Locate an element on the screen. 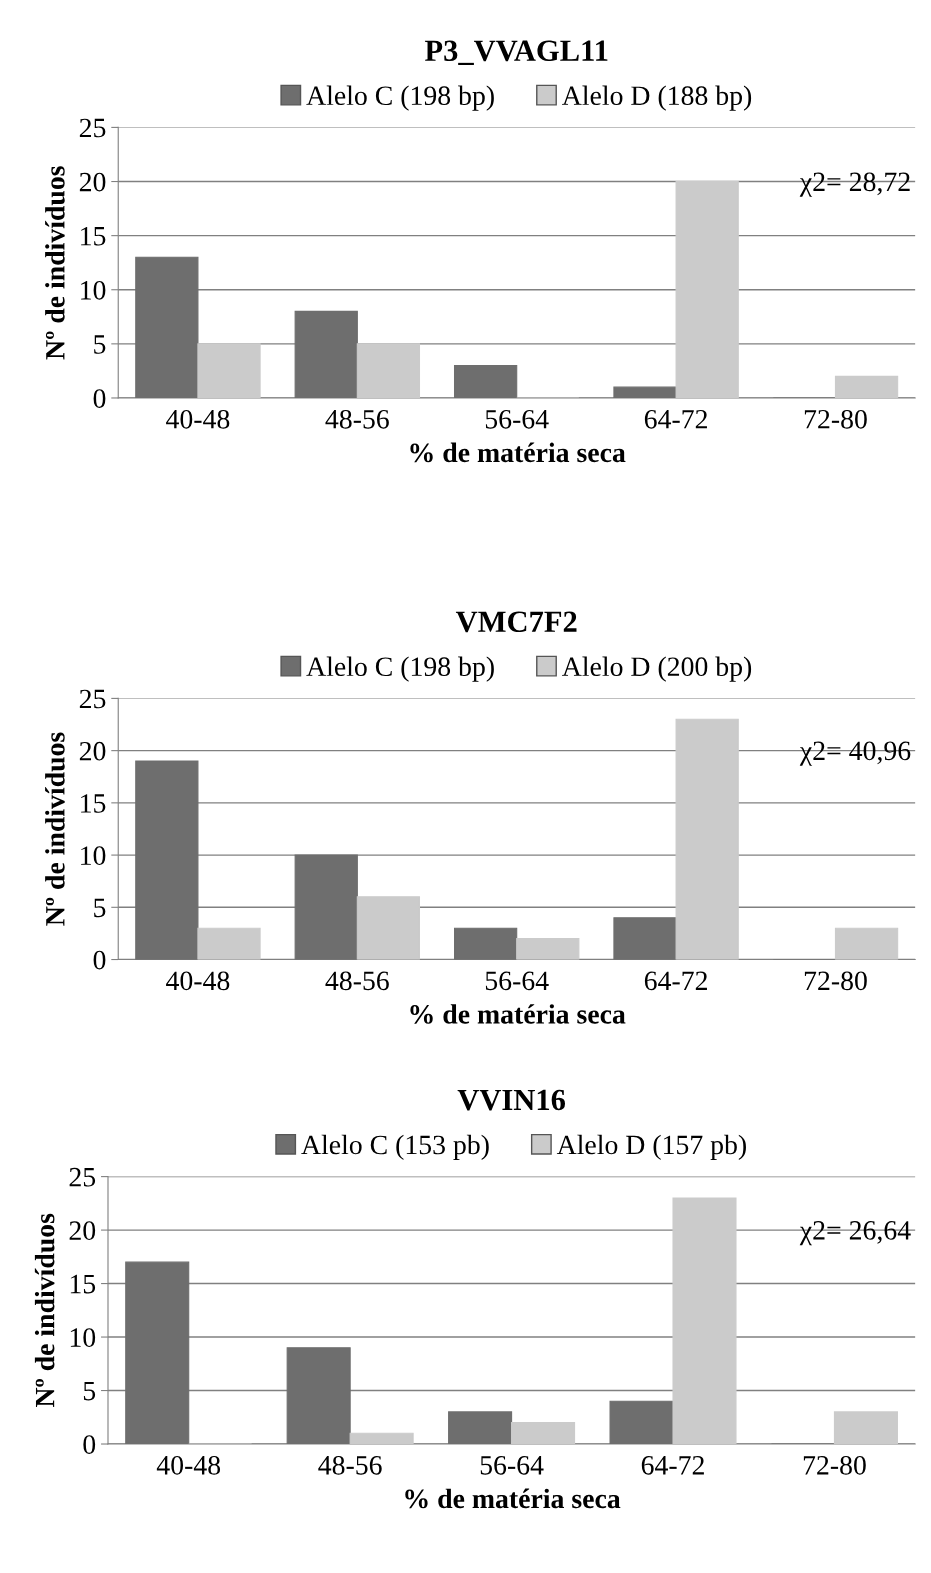 Image resolution: width=931 pixels, height=1573 pixels. chart-title: VVIN16 is located at coordinates (511, 1100).